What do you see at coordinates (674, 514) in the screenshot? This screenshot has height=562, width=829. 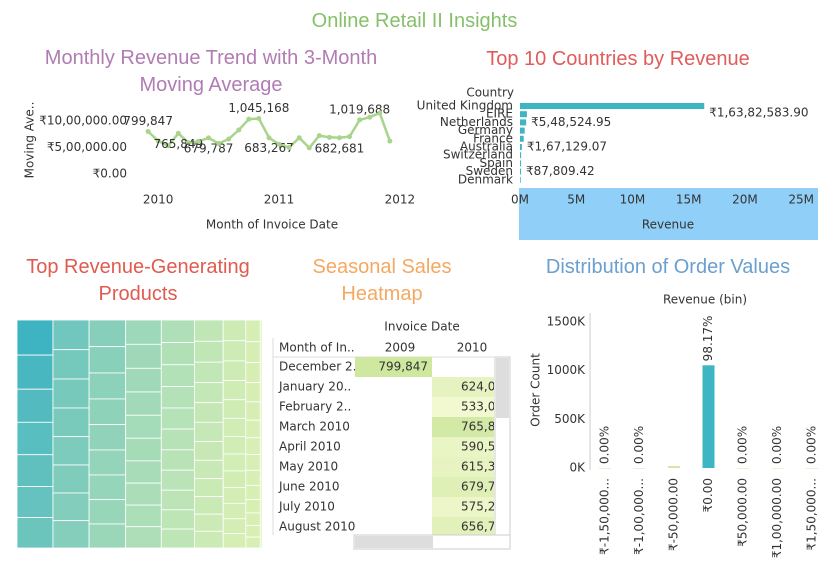 I see `x-tick-label: ₹-50,000.00` at bounding box center [674, 514].